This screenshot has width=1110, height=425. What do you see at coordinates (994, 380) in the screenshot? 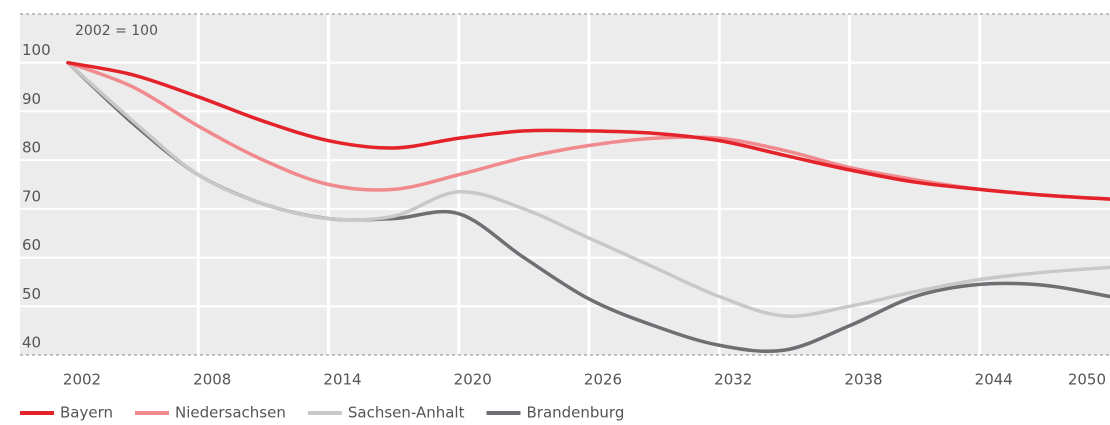
I see `x-tick-label: 2044` at bounding box center [994, 380].